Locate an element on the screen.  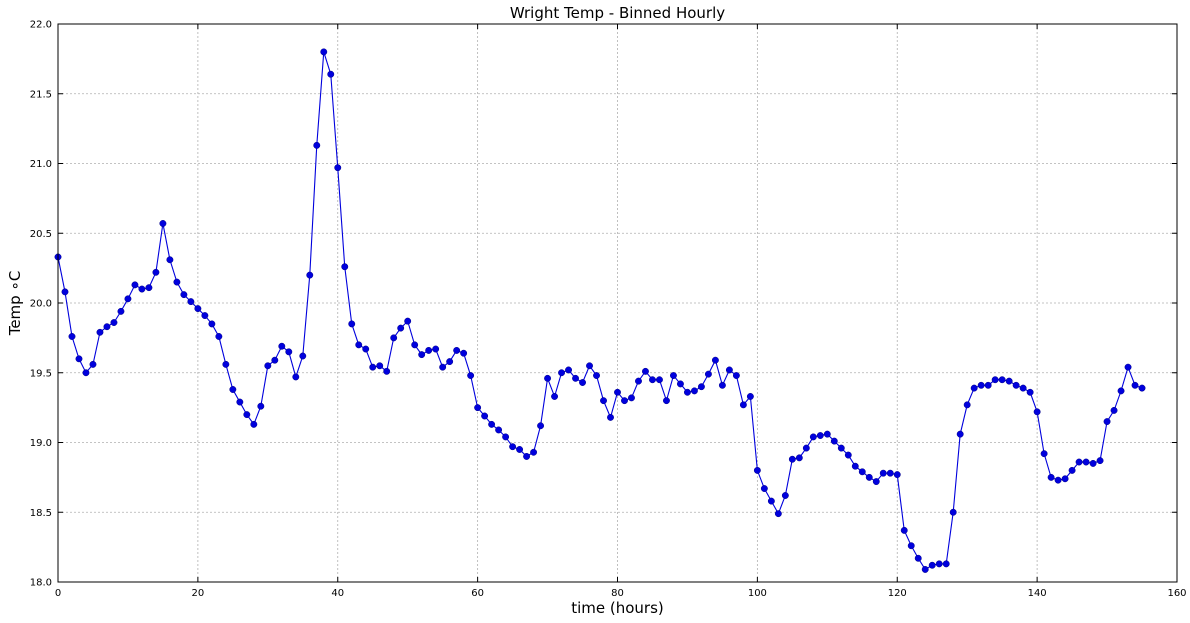
x-tick-label: 140 is located at coordinates (1037, 593).